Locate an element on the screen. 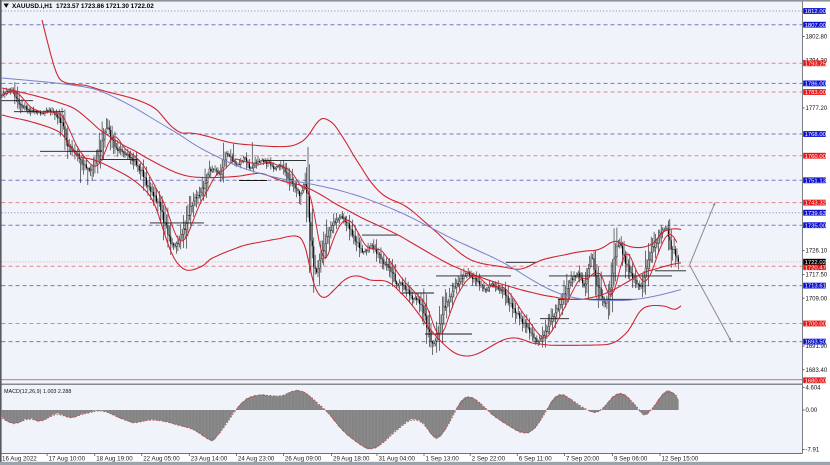 The height and width of the screenshot is (465, 830). svg-text: 7 Sep 20:00 is located at coordinates (583, 458).